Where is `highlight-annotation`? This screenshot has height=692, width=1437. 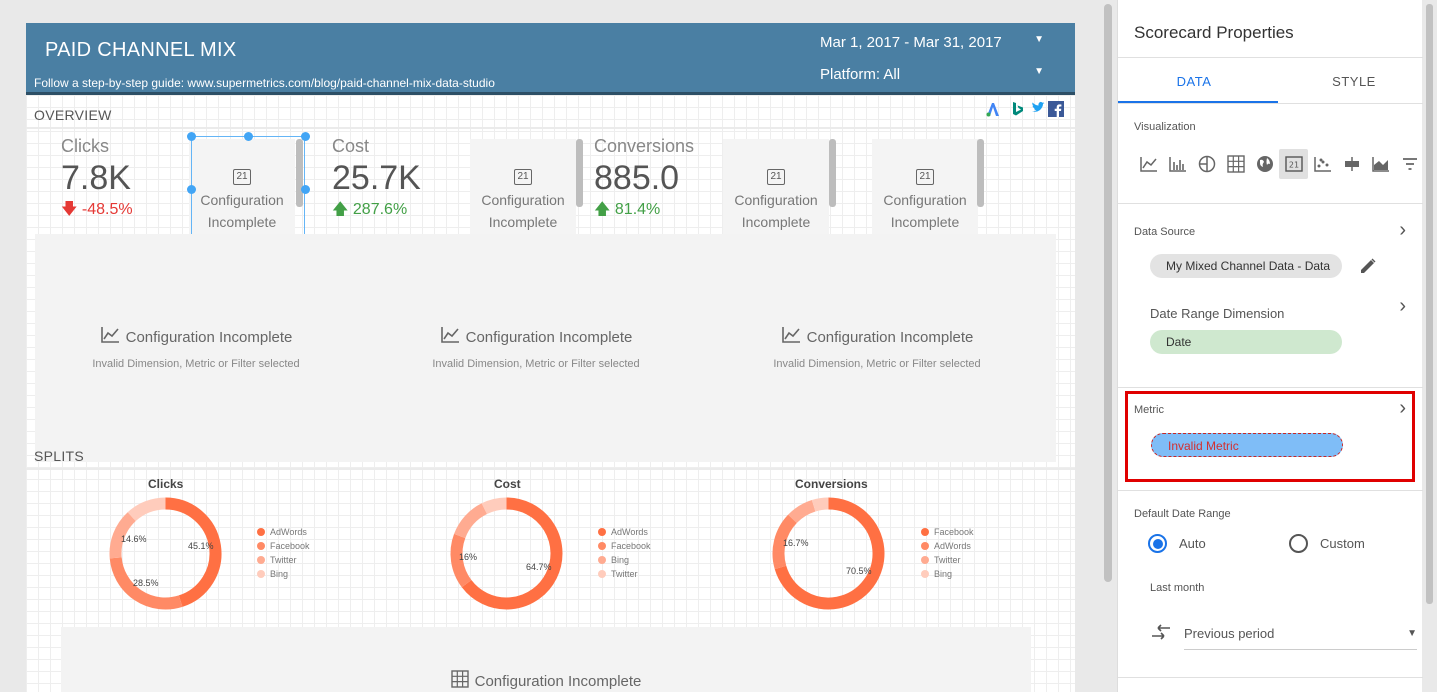
highlight-annotation is located at coordinates (1270, 436).